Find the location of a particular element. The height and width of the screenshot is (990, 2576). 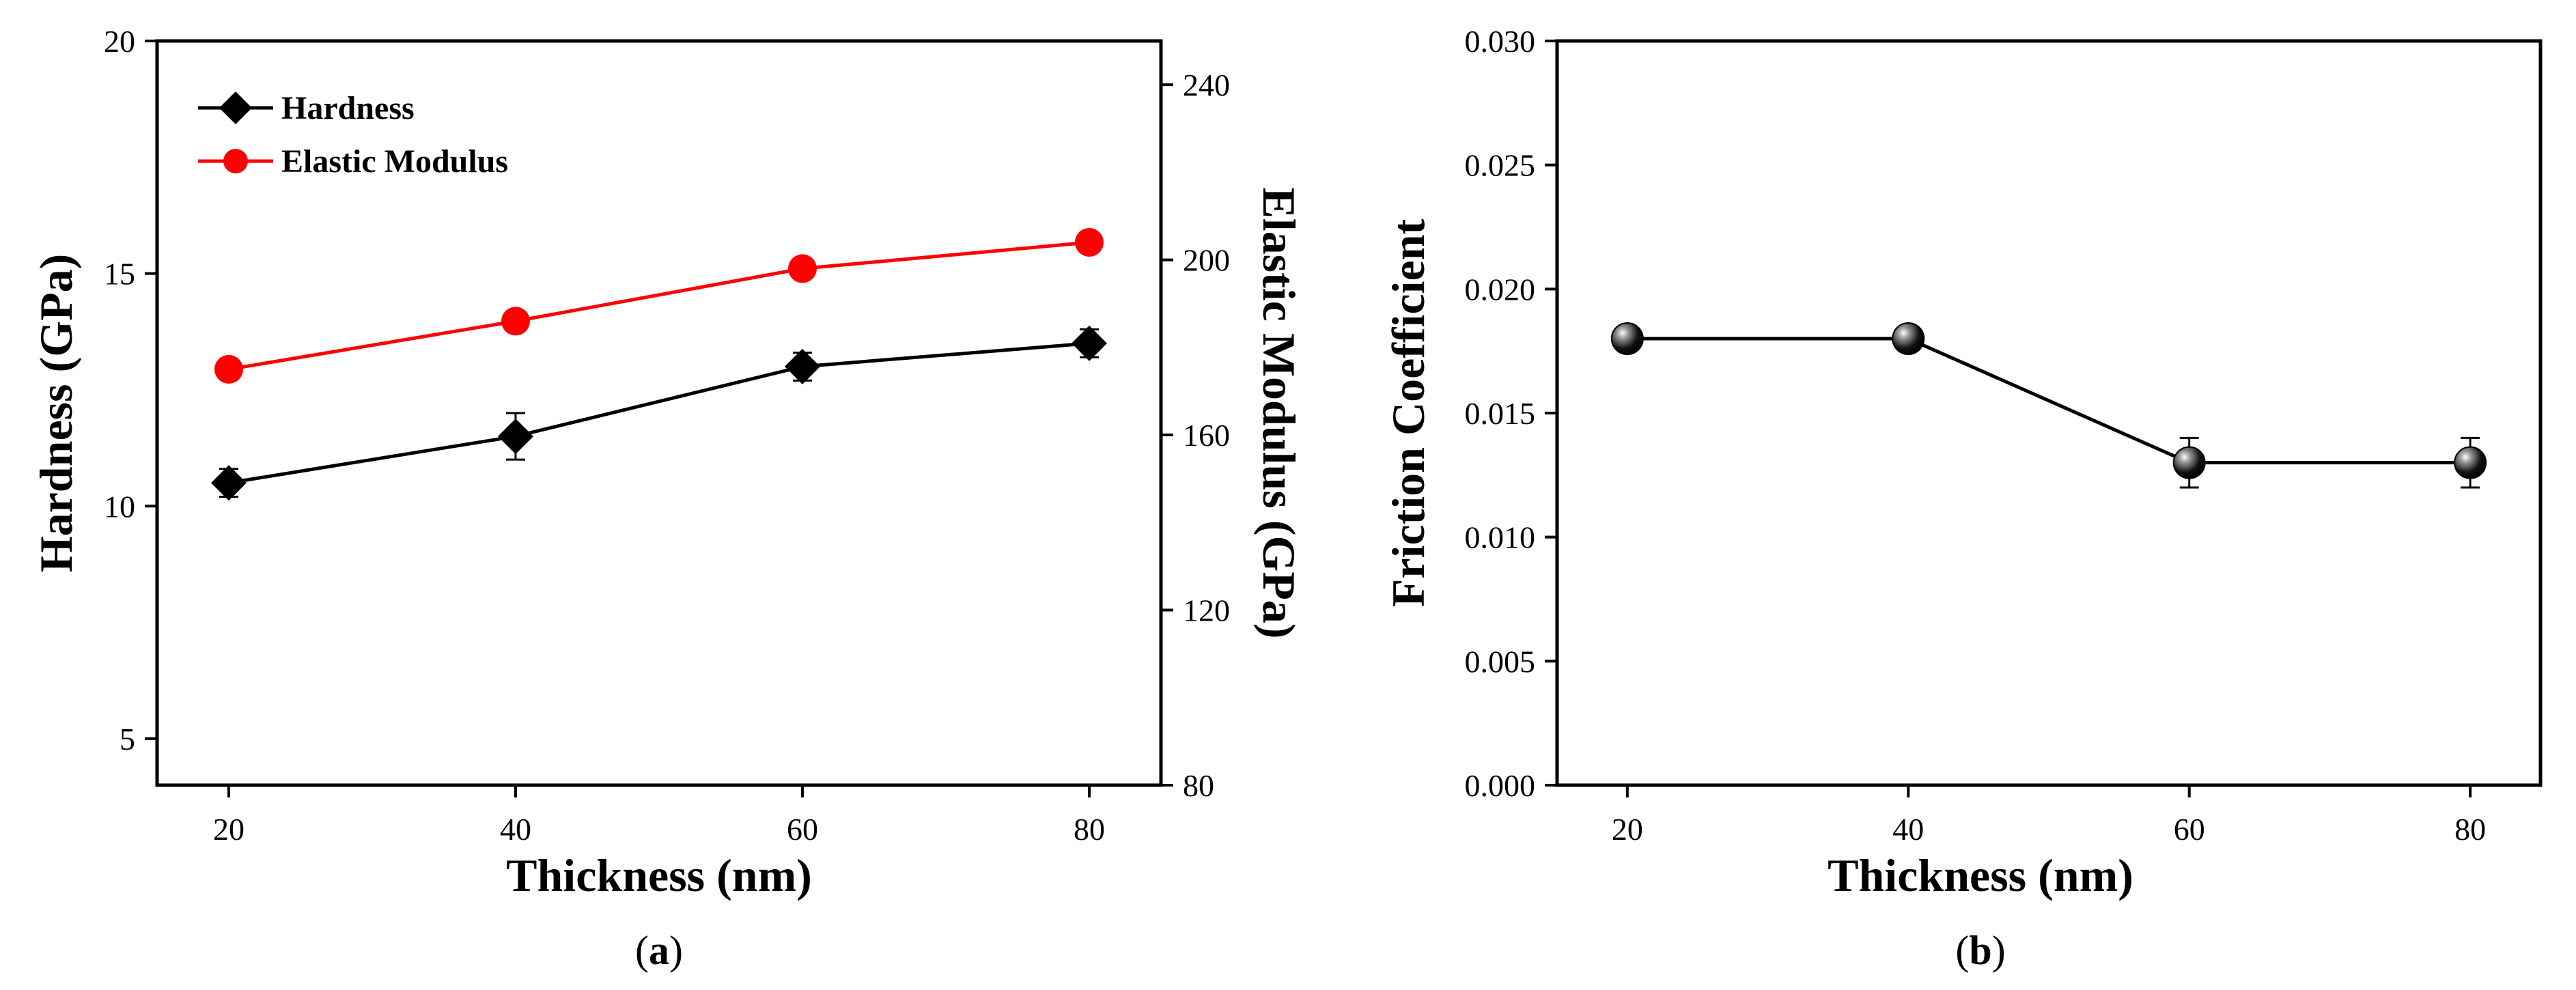

panel-a-label: (a) is located at coordinates (659, 951).